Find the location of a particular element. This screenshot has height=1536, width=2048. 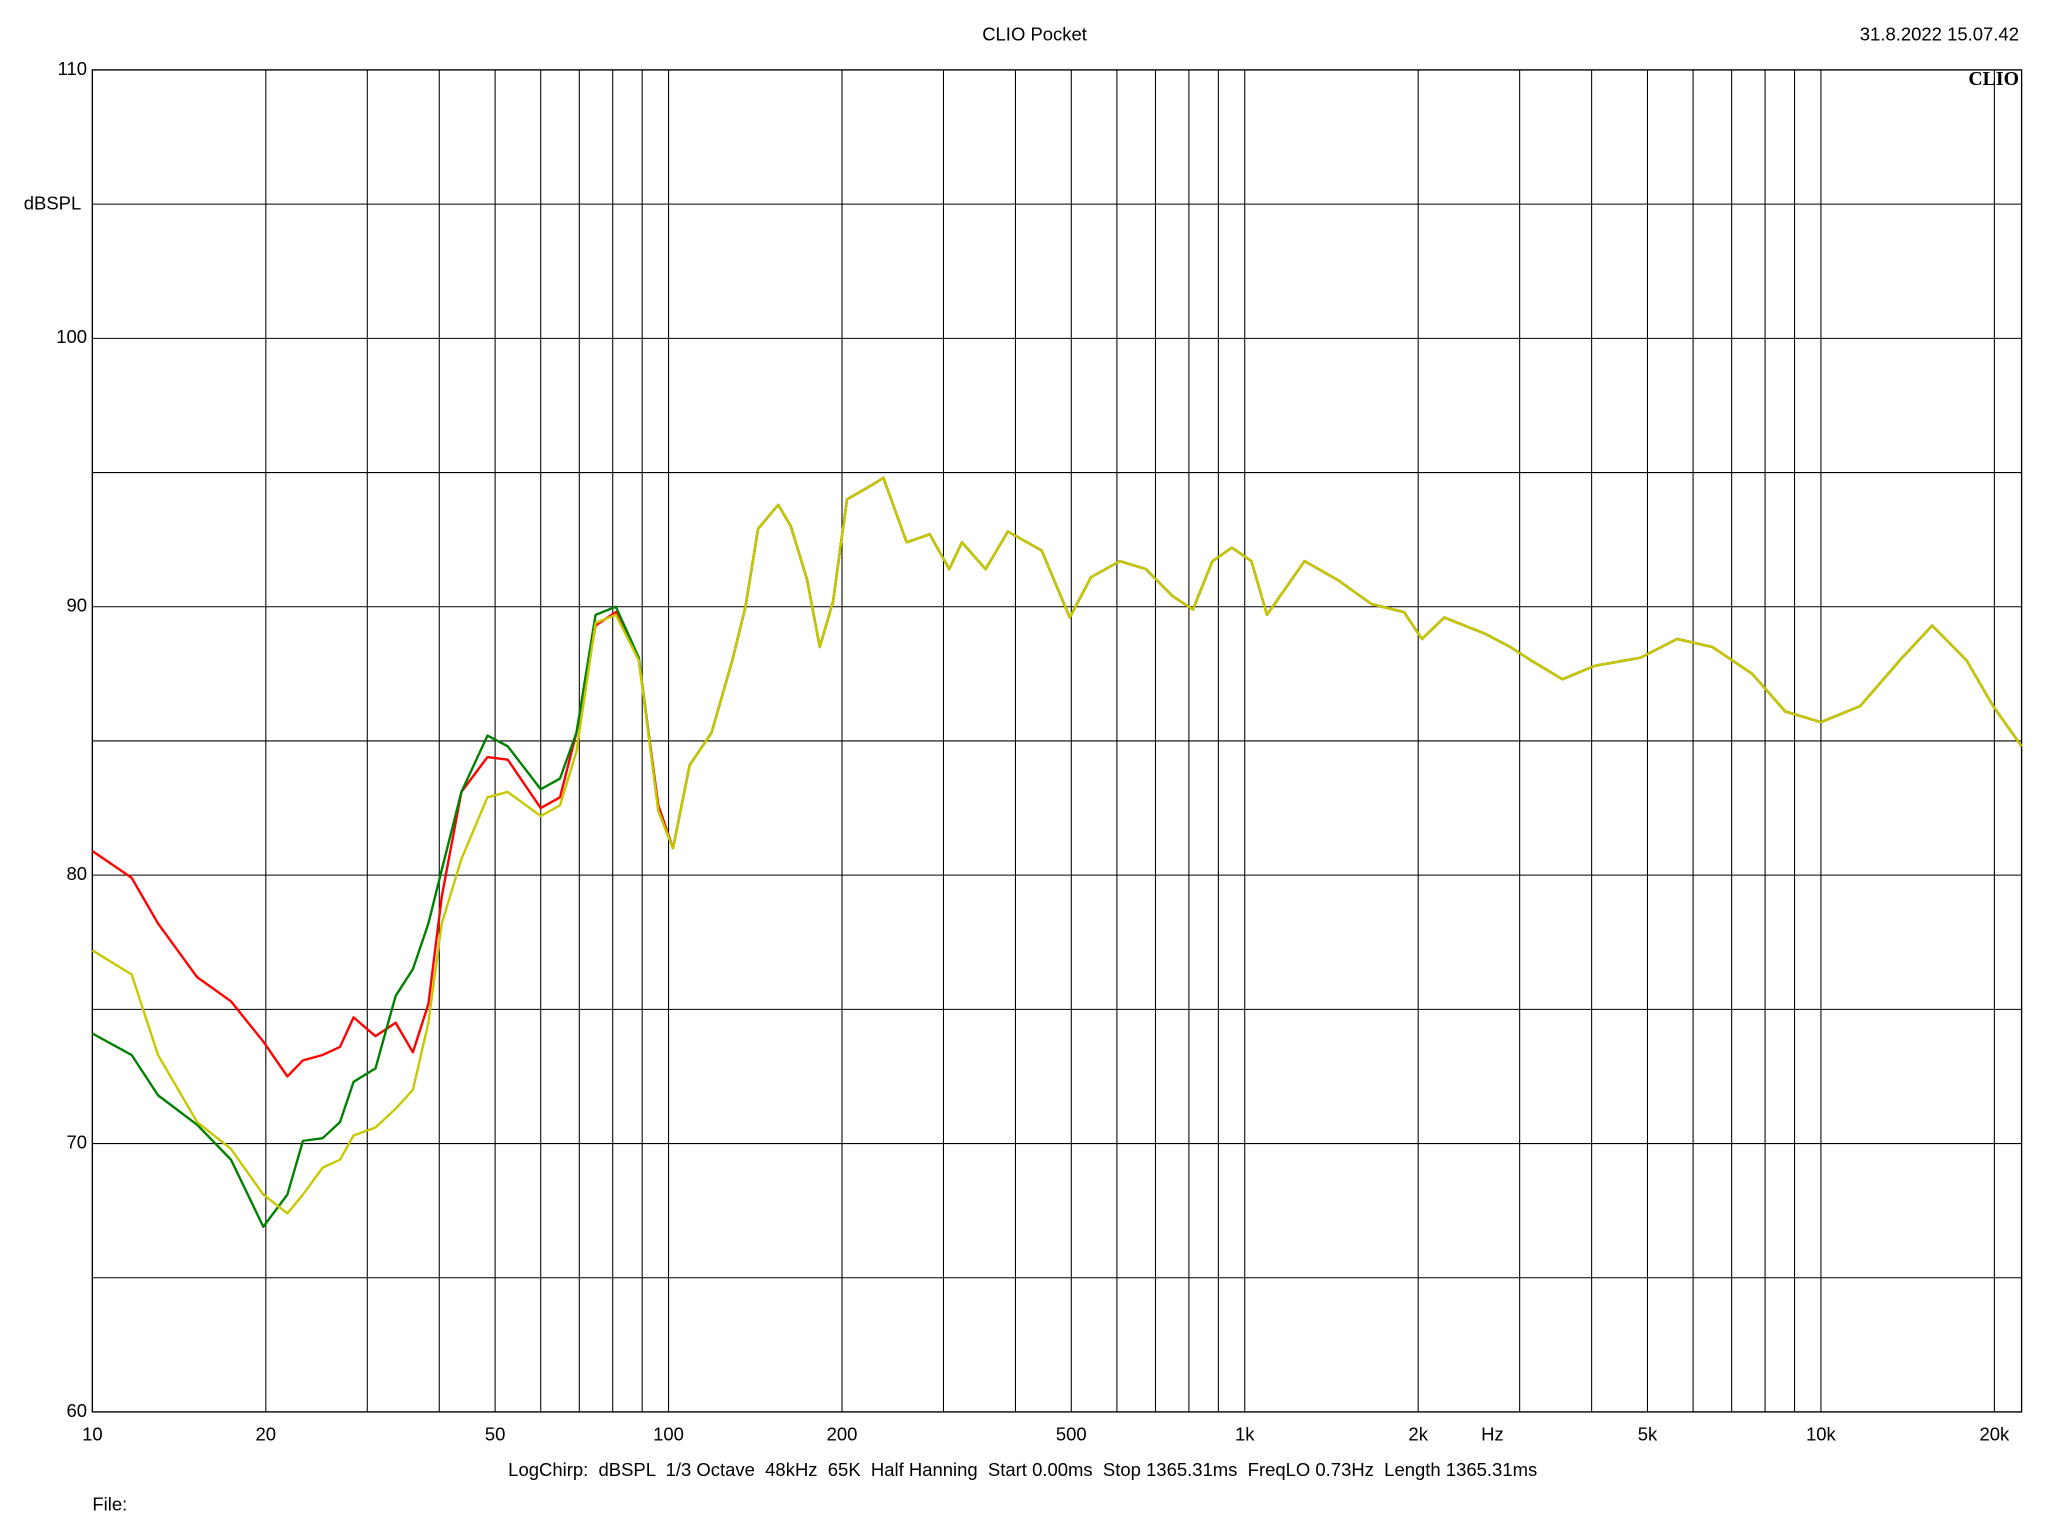

x-tick-label: 500 is located at coordinates (1071, 1434).